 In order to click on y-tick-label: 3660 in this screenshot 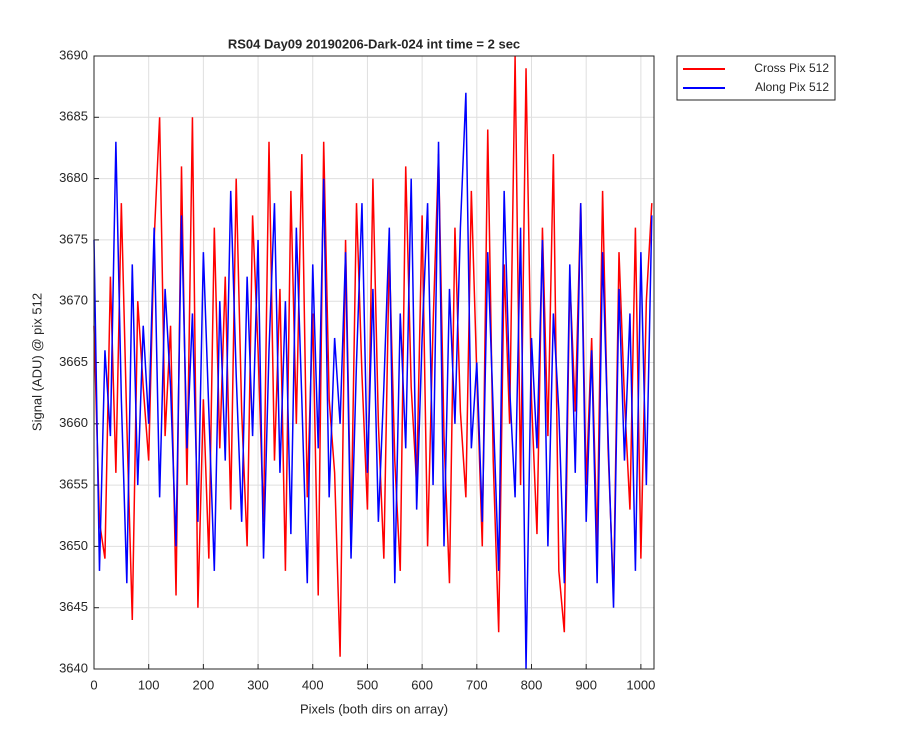, I will do `click(73, 422)`.